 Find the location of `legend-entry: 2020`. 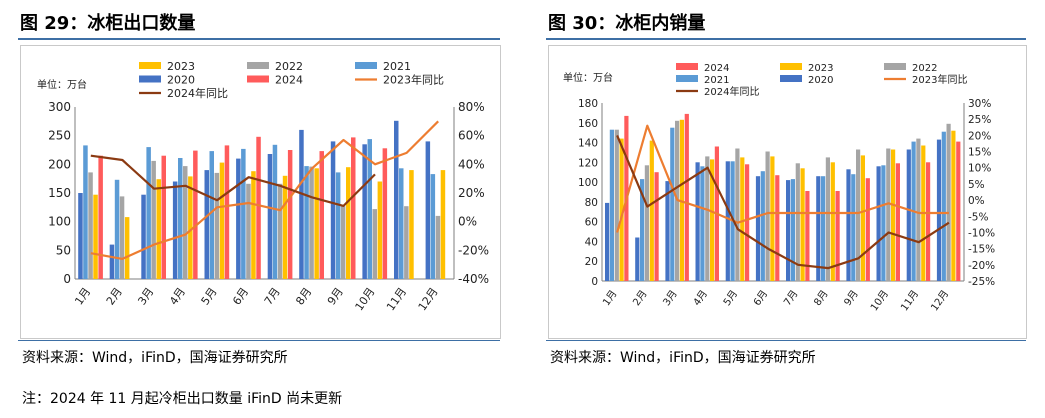

legend-entry: 2020 is located at coordinates (167, 80).